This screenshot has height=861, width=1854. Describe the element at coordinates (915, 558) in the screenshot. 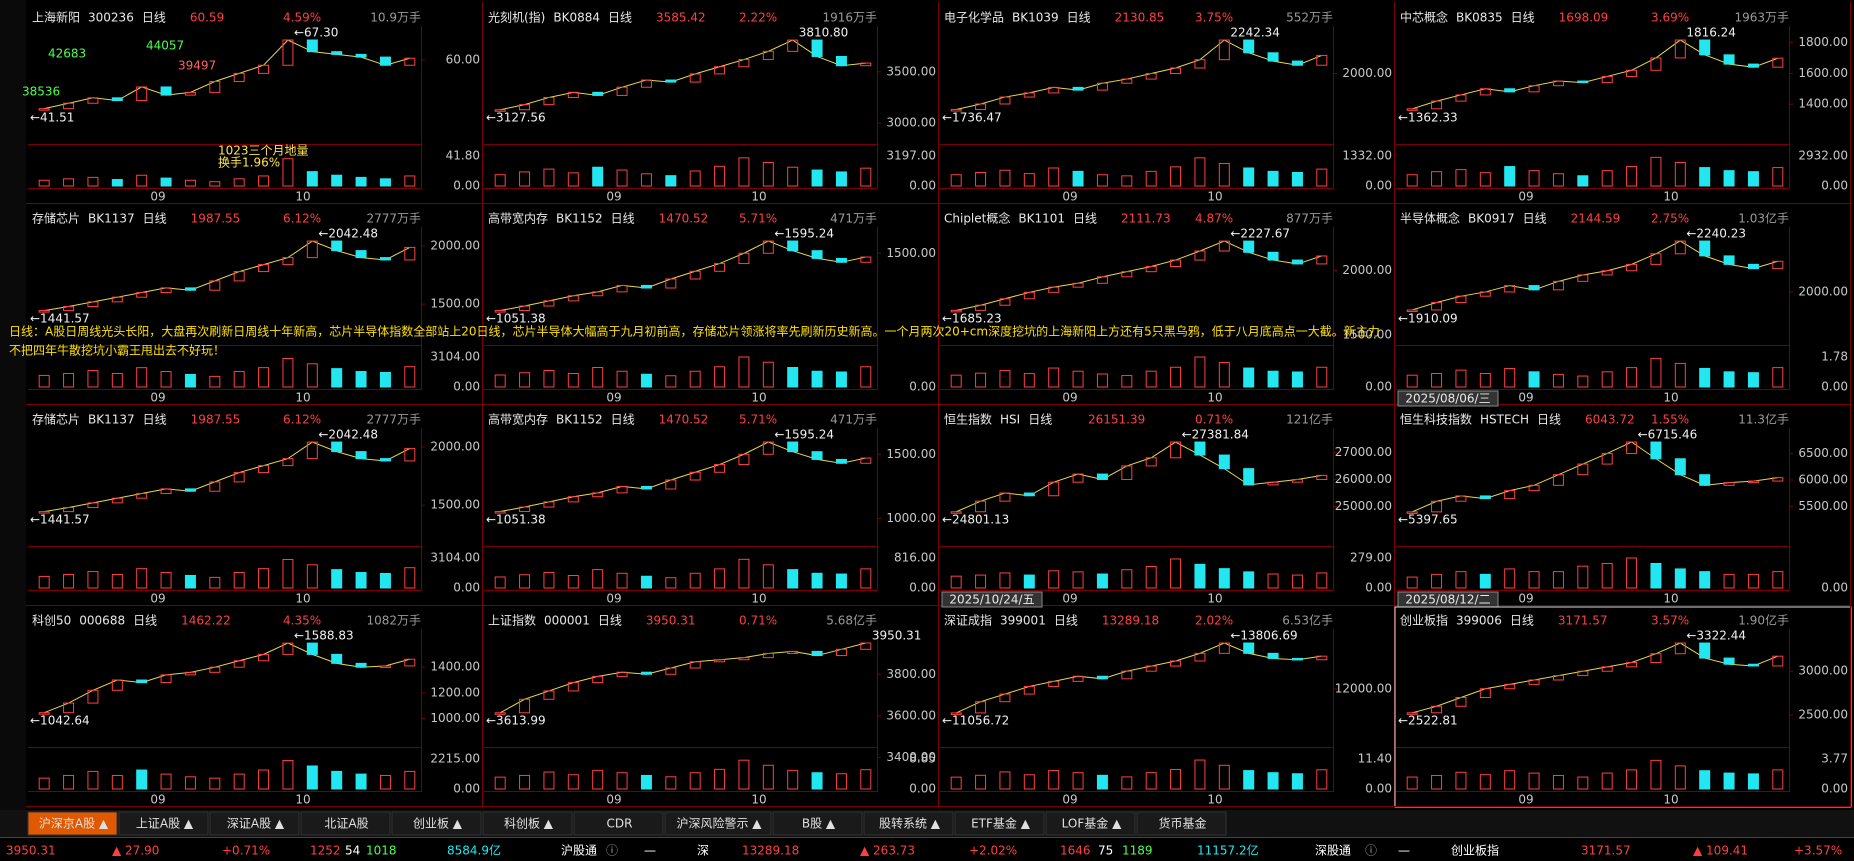

I see `vol-top-label: 816.00` at that location.